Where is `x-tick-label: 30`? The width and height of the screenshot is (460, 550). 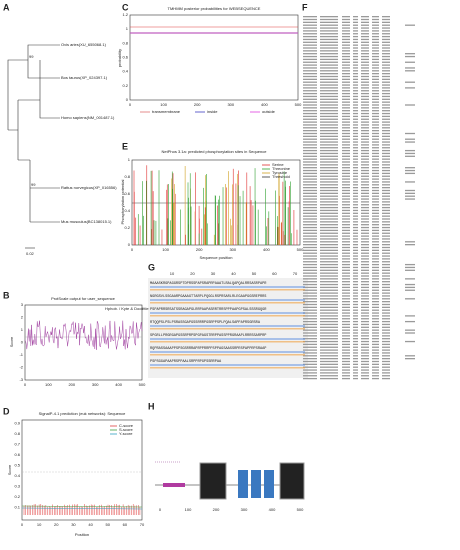
x-tick-label: 30 is located at coordinates (73, 524).